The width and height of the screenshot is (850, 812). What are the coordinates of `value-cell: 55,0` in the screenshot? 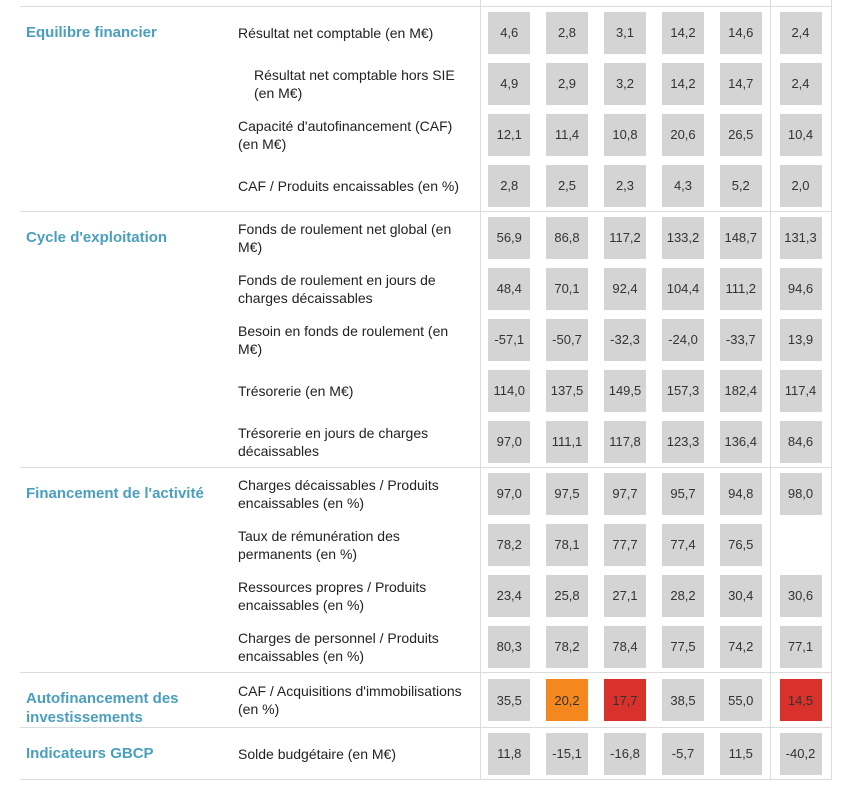 It's located at (741, 700).